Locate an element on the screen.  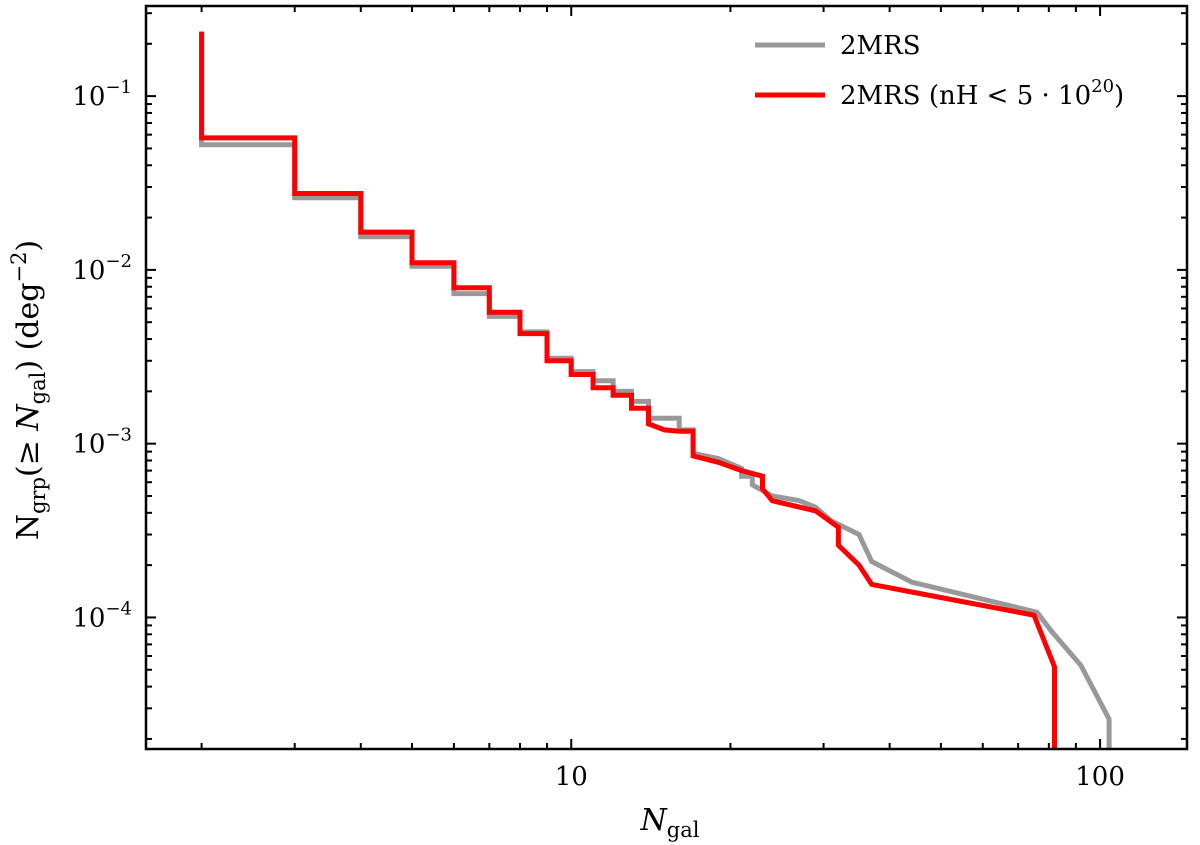
legend: 2MRS 2MRS (nH < 5 · 1020) is located at coordinates (939, 71).